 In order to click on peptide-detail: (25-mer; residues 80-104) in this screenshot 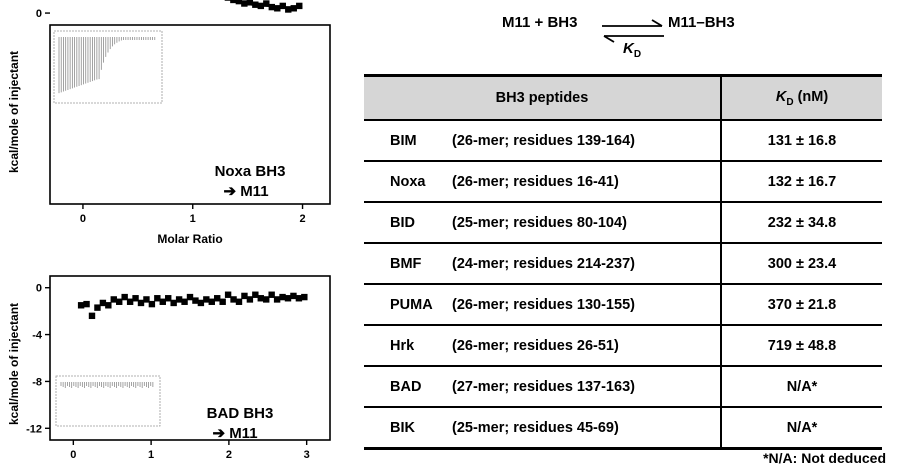, I will do `click(539, 222)`.